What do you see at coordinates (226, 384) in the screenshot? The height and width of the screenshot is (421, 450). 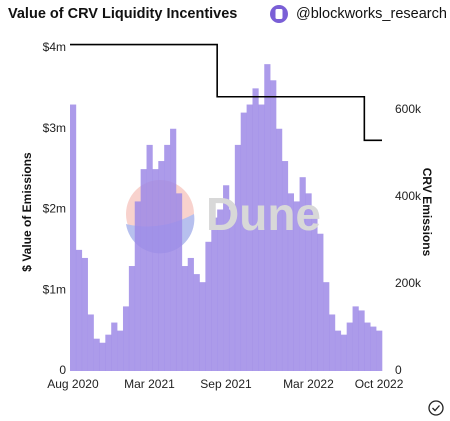 I see `x-tick-label: Sep 2021` at bounding box center [226, 384].